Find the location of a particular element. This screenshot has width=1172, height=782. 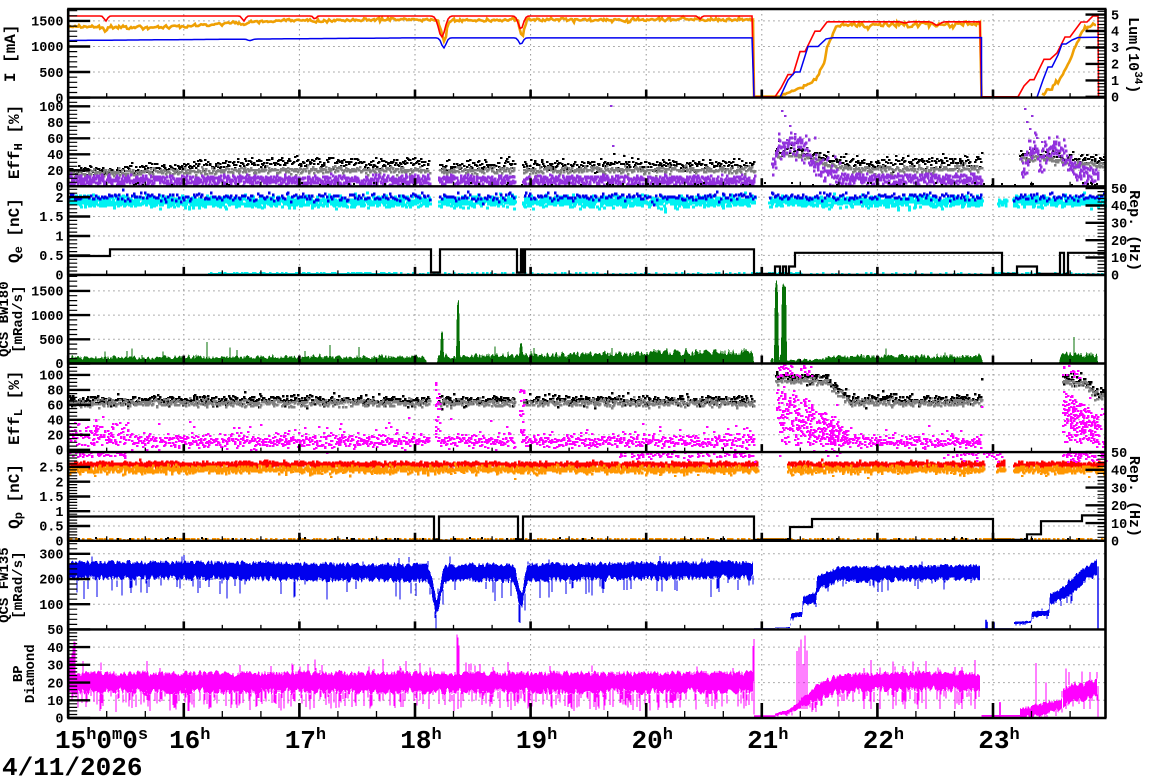

svg-text: 18h is located at coordinates (420, 741).